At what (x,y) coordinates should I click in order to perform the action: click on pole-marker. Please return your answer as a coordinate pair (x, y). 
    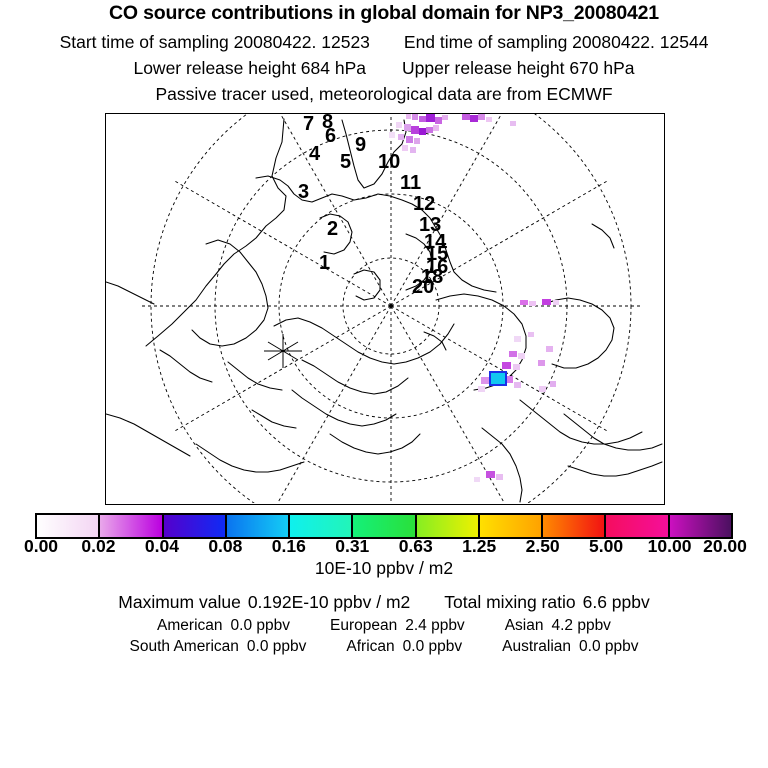
    Looking at the image, I should click on (283, 351).